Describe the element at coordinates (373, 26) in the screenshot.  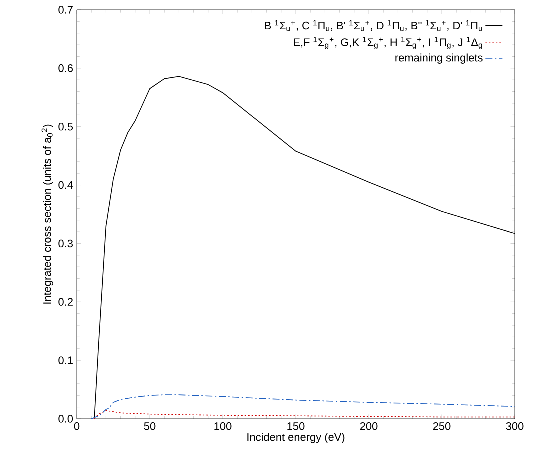
I see `text: B $^{1}$Σ$_{u}$$^{+}$, C $^{1}$Π$_{u}$, B' $^{1}$Σ$_{u}$$^{+}$, D $^{1}$Π$_{u}$, B'' $^{1}$Σ$_{u}$$^{+}$, D' $^{1}$Π$_{u}$` at that location.